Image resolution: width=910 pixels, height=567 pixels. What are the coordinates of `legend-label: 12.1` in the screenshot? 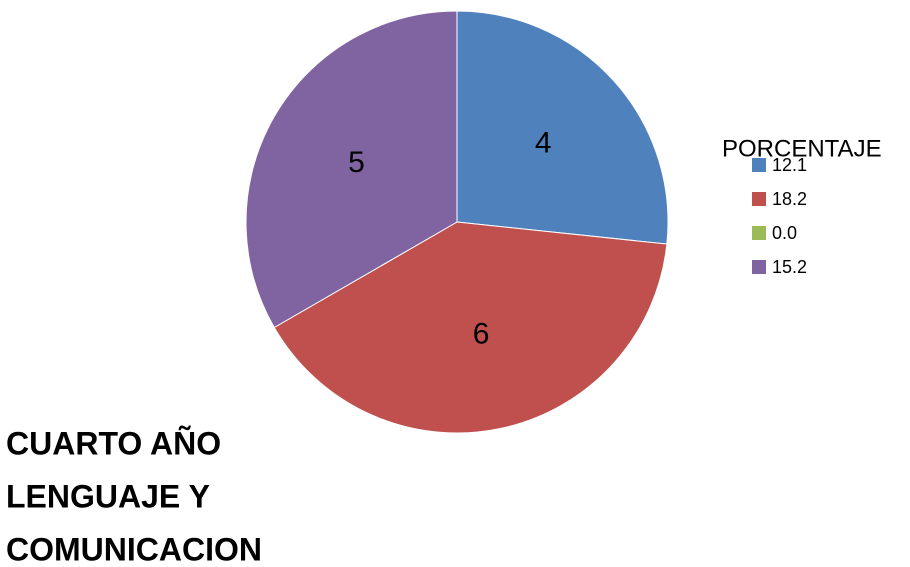 It's located at (789, 165).